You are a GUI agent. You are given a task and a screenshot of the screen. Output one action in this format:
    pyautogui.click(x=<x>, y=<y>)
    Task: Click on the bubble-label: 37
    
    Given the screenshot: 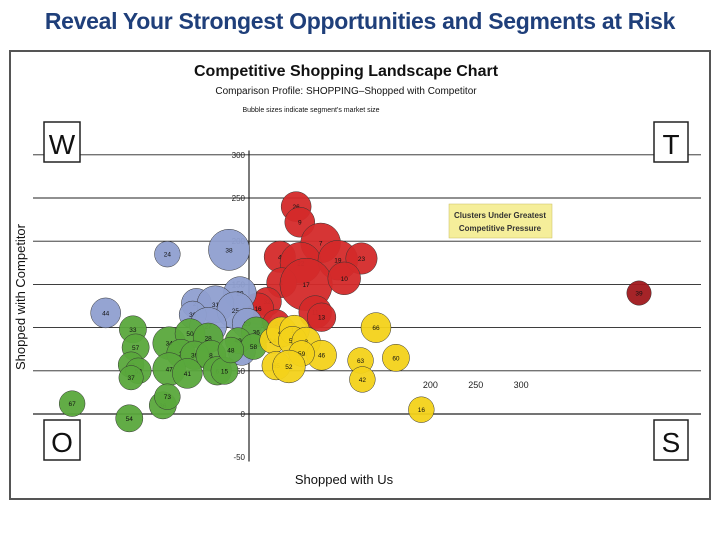 What is the action you would take?
    pyautogui.click(x=131, y=378)
    